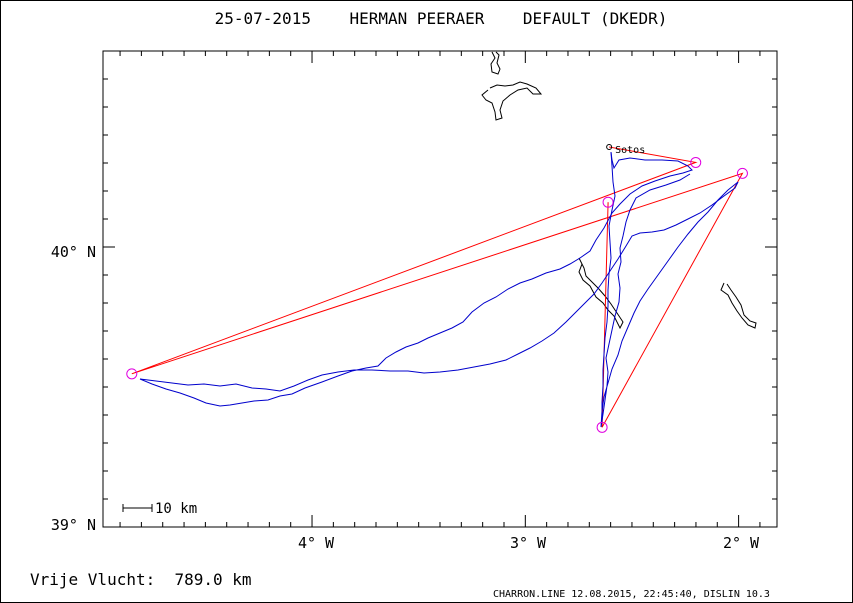 The height and width of the screenshot is (603, 853). Describe the element at coordinates (741, 543) in the screenshot. I see `lon-tick-label-2w: 2° W` at that location.